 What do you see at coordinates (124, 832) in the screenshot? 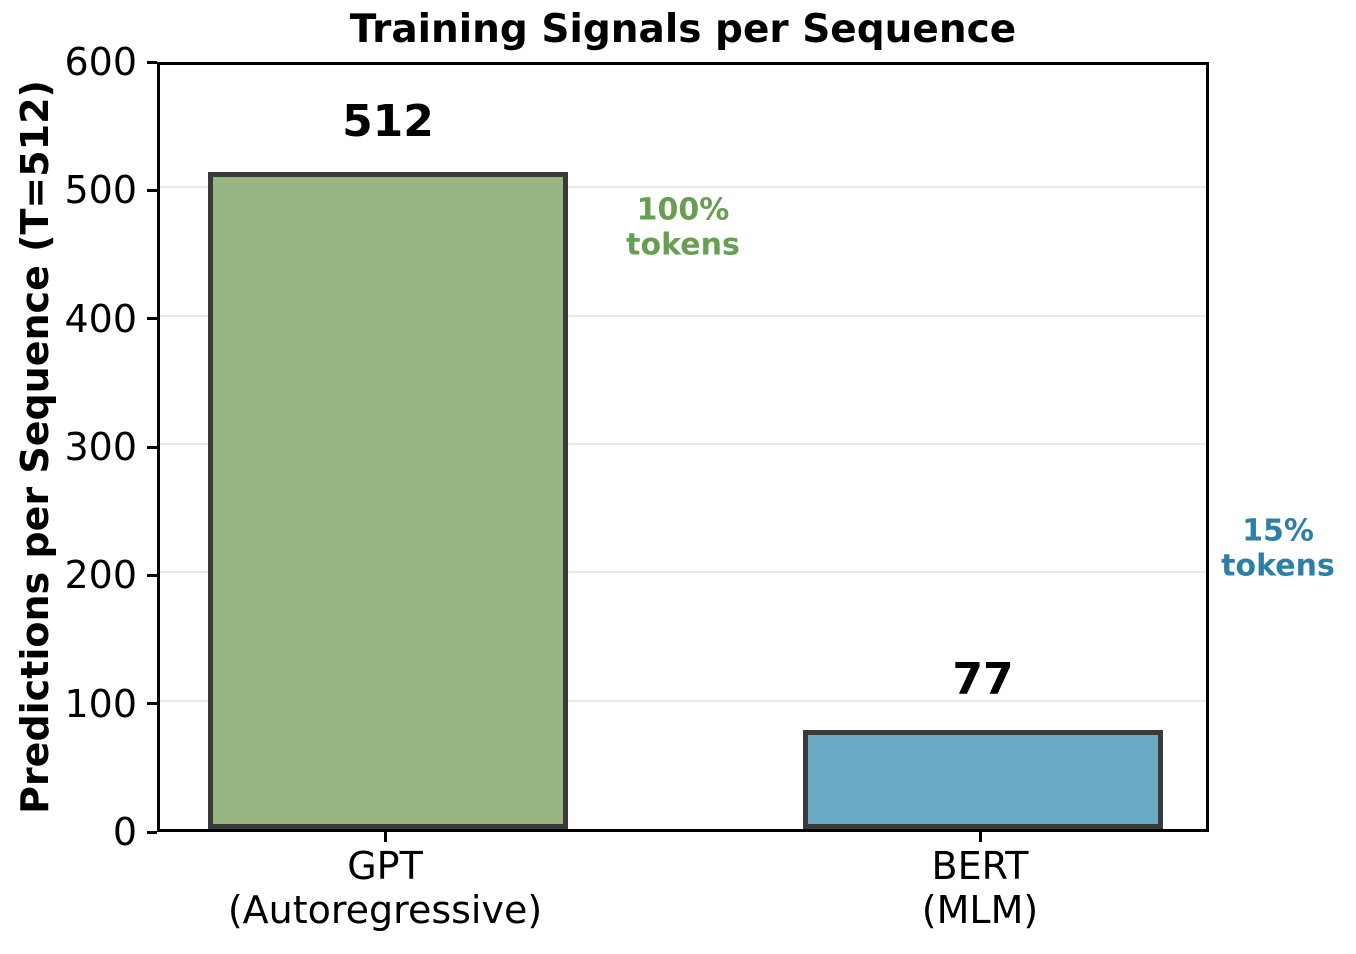
I see `y-tick-label-0: 0` at bounding box center [124, 832].